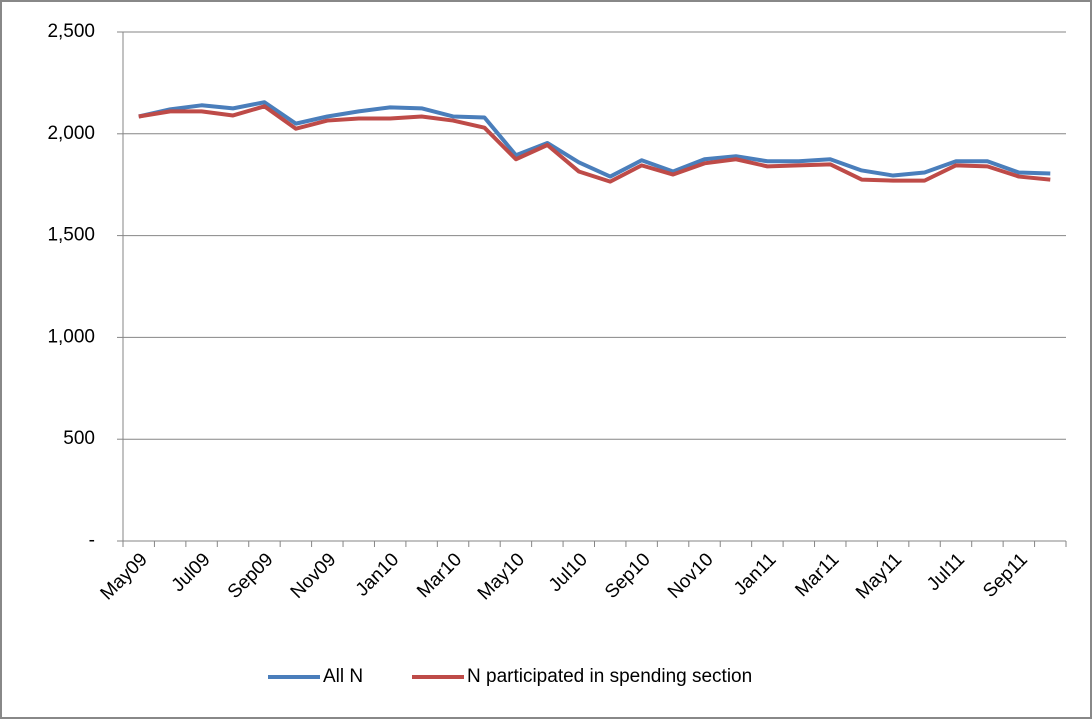 This screenshot has width=1092, height=719. Describe the element at coordinates (79, 438) in the screenshot. I see `y-tick-label: 500` at that location.